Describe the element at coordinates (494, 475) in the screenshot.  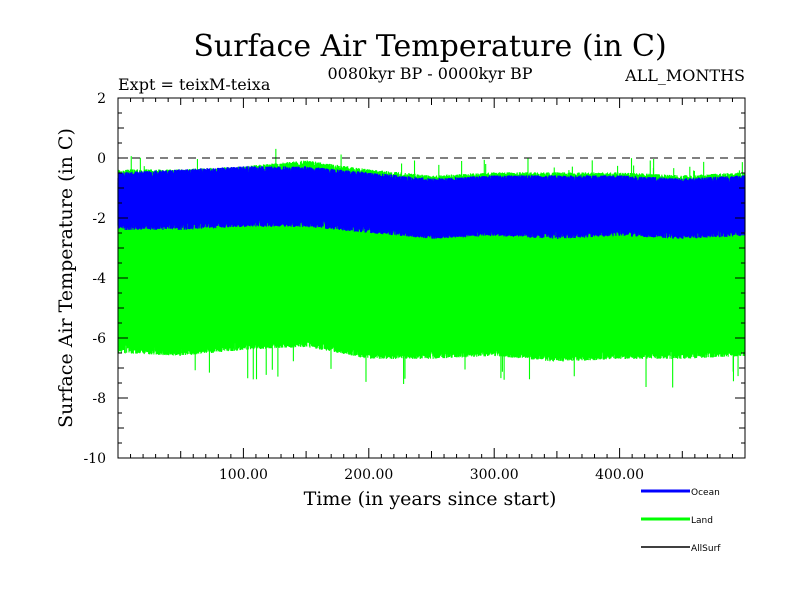
I see `x-tick-label: 300.00` at that location.